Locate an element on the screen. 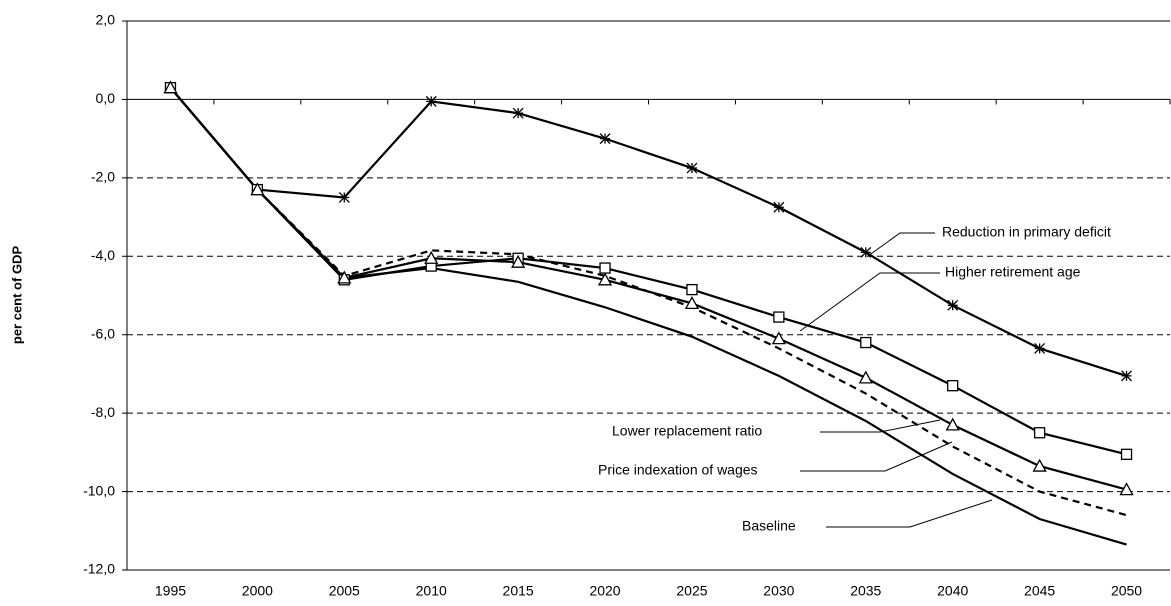 This screenshot has height=606, width=1171. y-tick-label: 0,0 is located at coordinates (106, 98).